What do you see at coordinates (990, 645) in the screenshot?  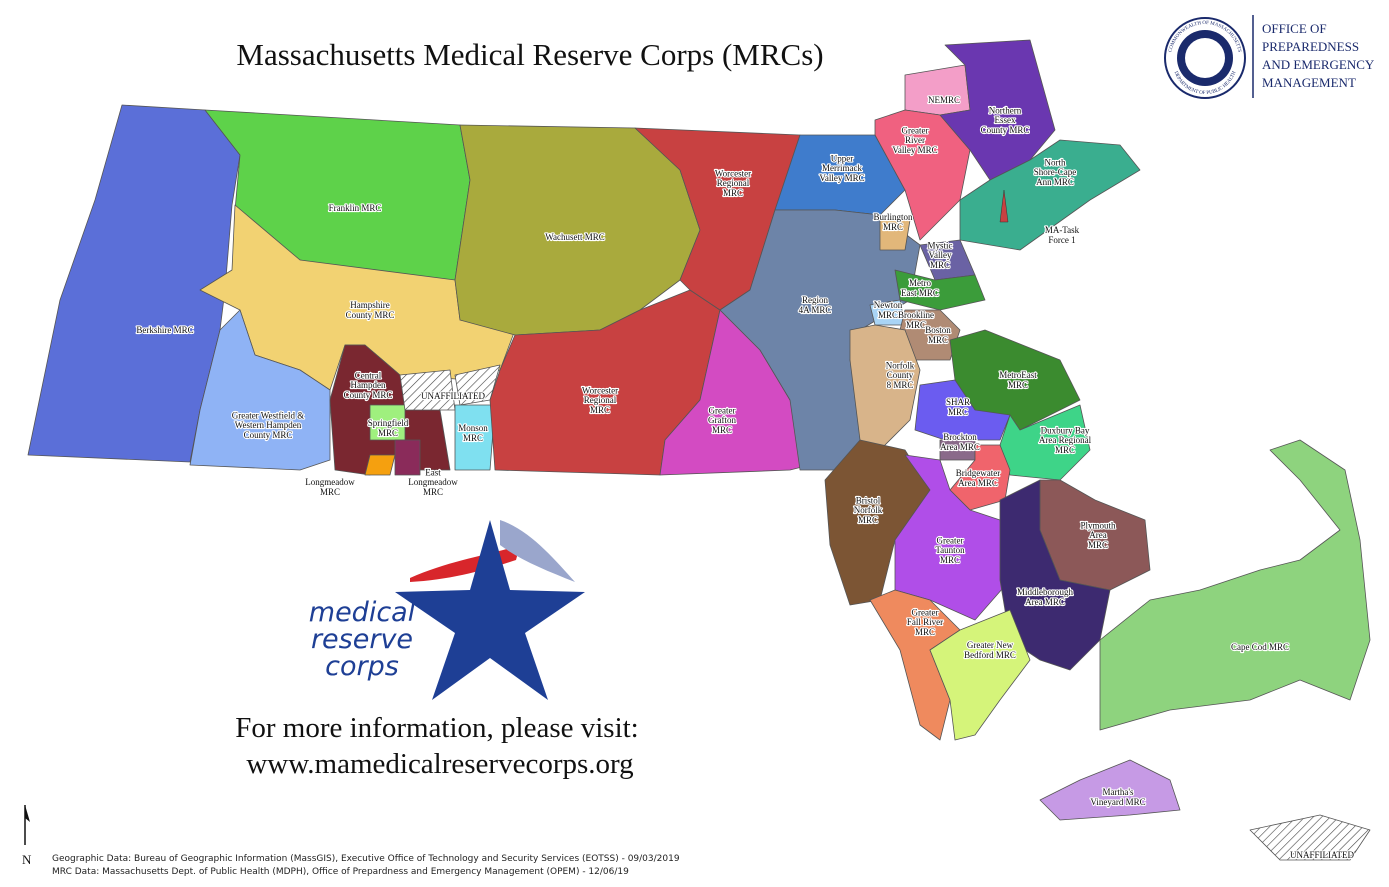 I see `region-label-line: Greater New` at bounding box center [990, 645].